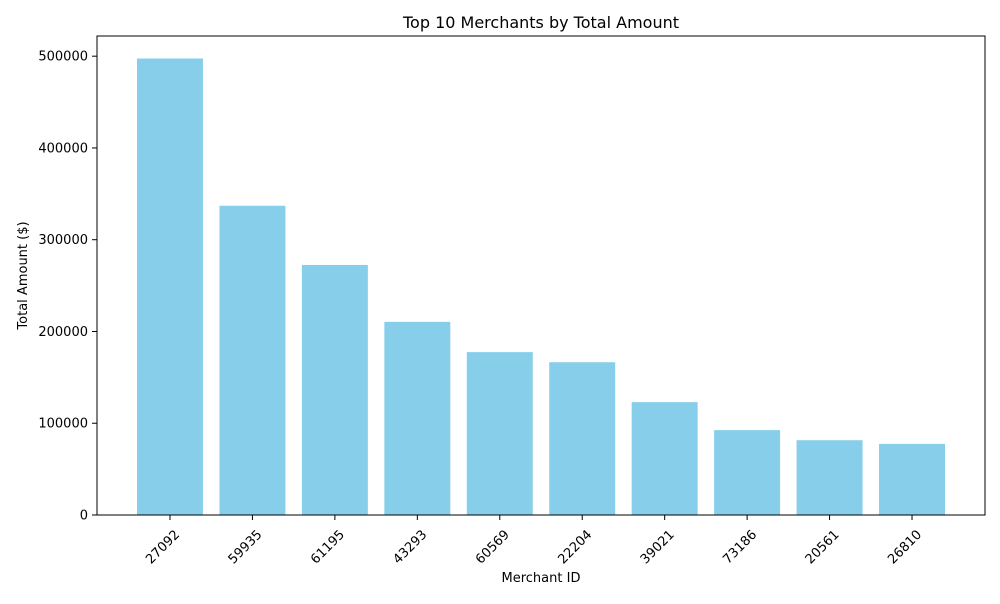  Describe the element at coordinates (658, 547) in the screenshot. I see `x-tick-label: 39021` at that location.